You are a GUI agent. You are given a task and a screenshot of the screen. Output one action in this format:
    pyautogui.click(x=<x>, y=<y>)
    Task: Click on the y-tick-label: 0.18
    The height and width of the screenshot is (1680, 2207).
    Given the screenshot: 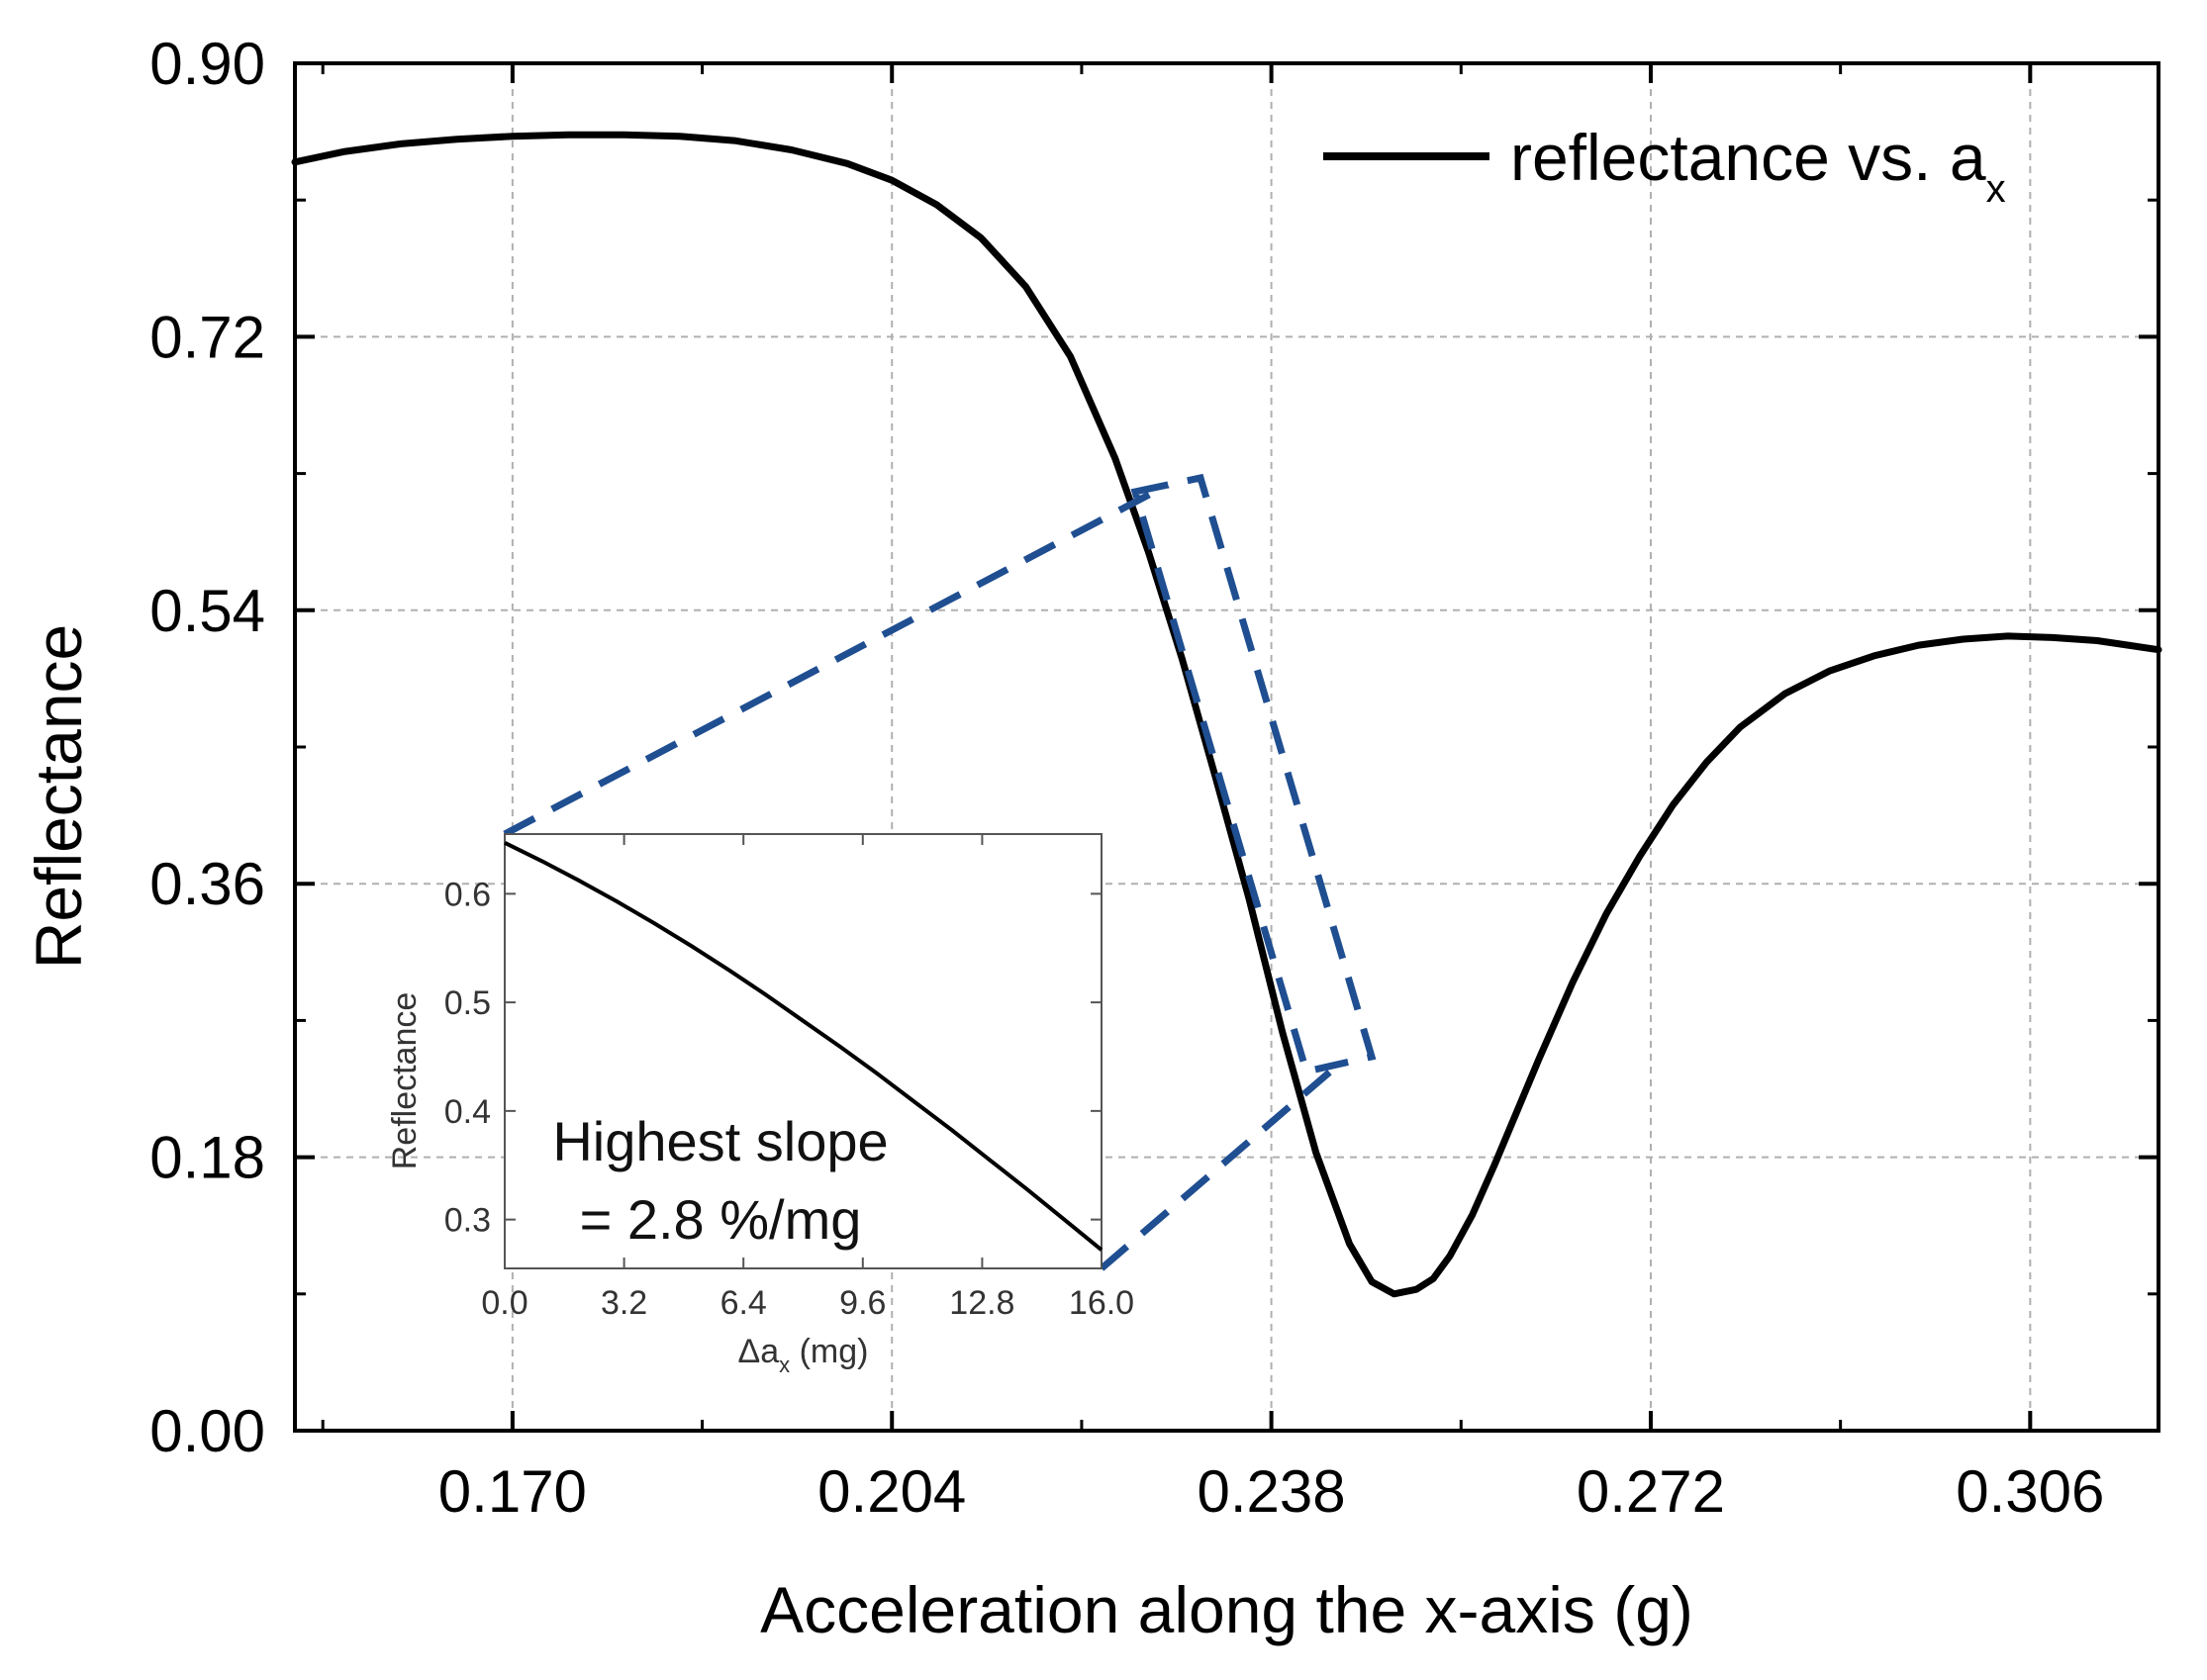 What is the action you would take?
    pyautogui.click(x=207, y=1158)
    